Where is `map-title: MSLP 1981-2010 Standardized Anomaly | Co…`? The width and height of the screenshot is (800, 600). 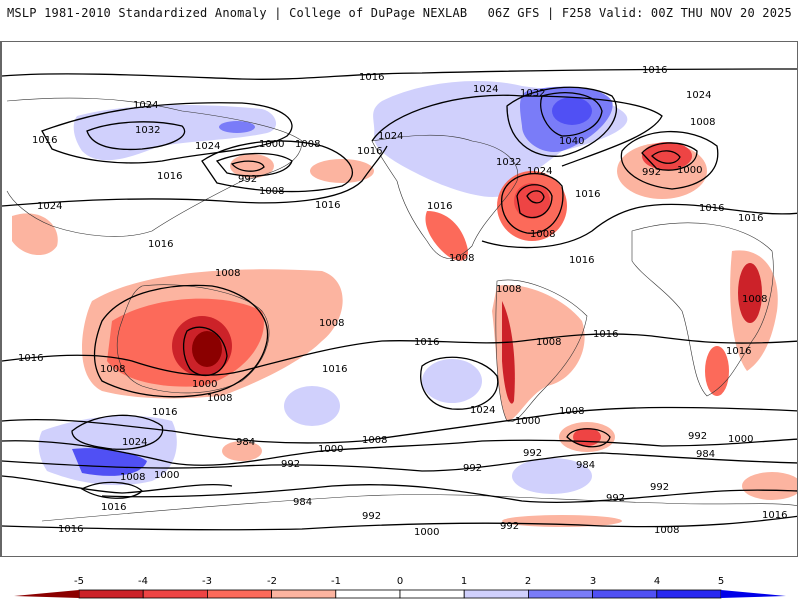 map-title: MSLP 1981-2010 Standardized Anomaly | Co… is located at coordinates (237, 13).